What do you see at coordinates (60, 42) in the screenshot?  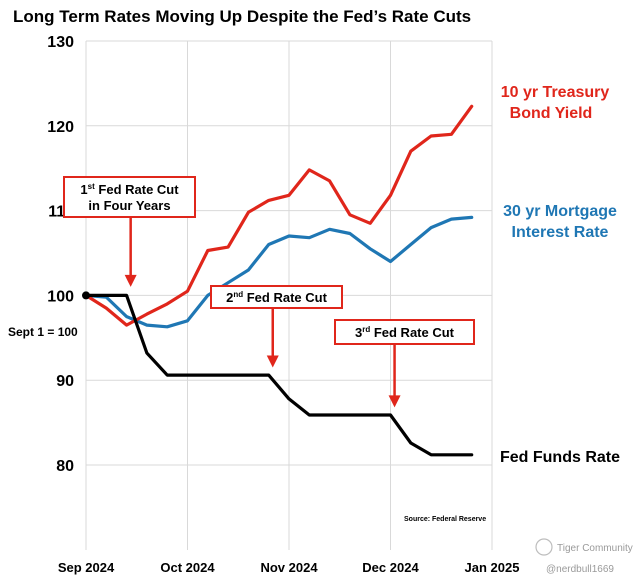 I see `y-tick-label: 130` at bounding box center [60, 42].